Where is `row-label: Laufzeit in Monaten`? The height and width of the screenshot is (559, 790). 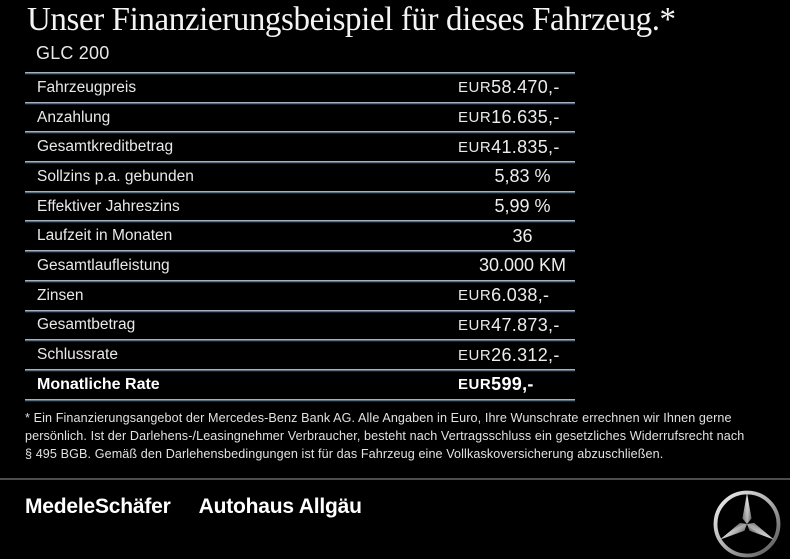
row-label: Laufzeit in Monaten is located at coordinates (105, 236).